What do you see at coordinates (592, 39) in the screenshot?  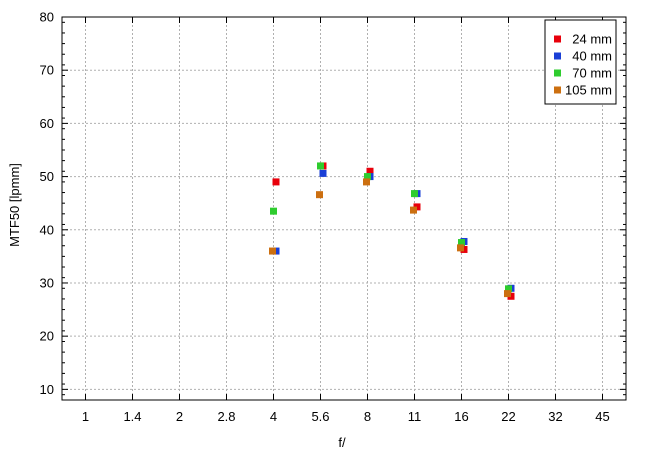 I see `legend-label: 24 mm` at bounding box center [592, 39].